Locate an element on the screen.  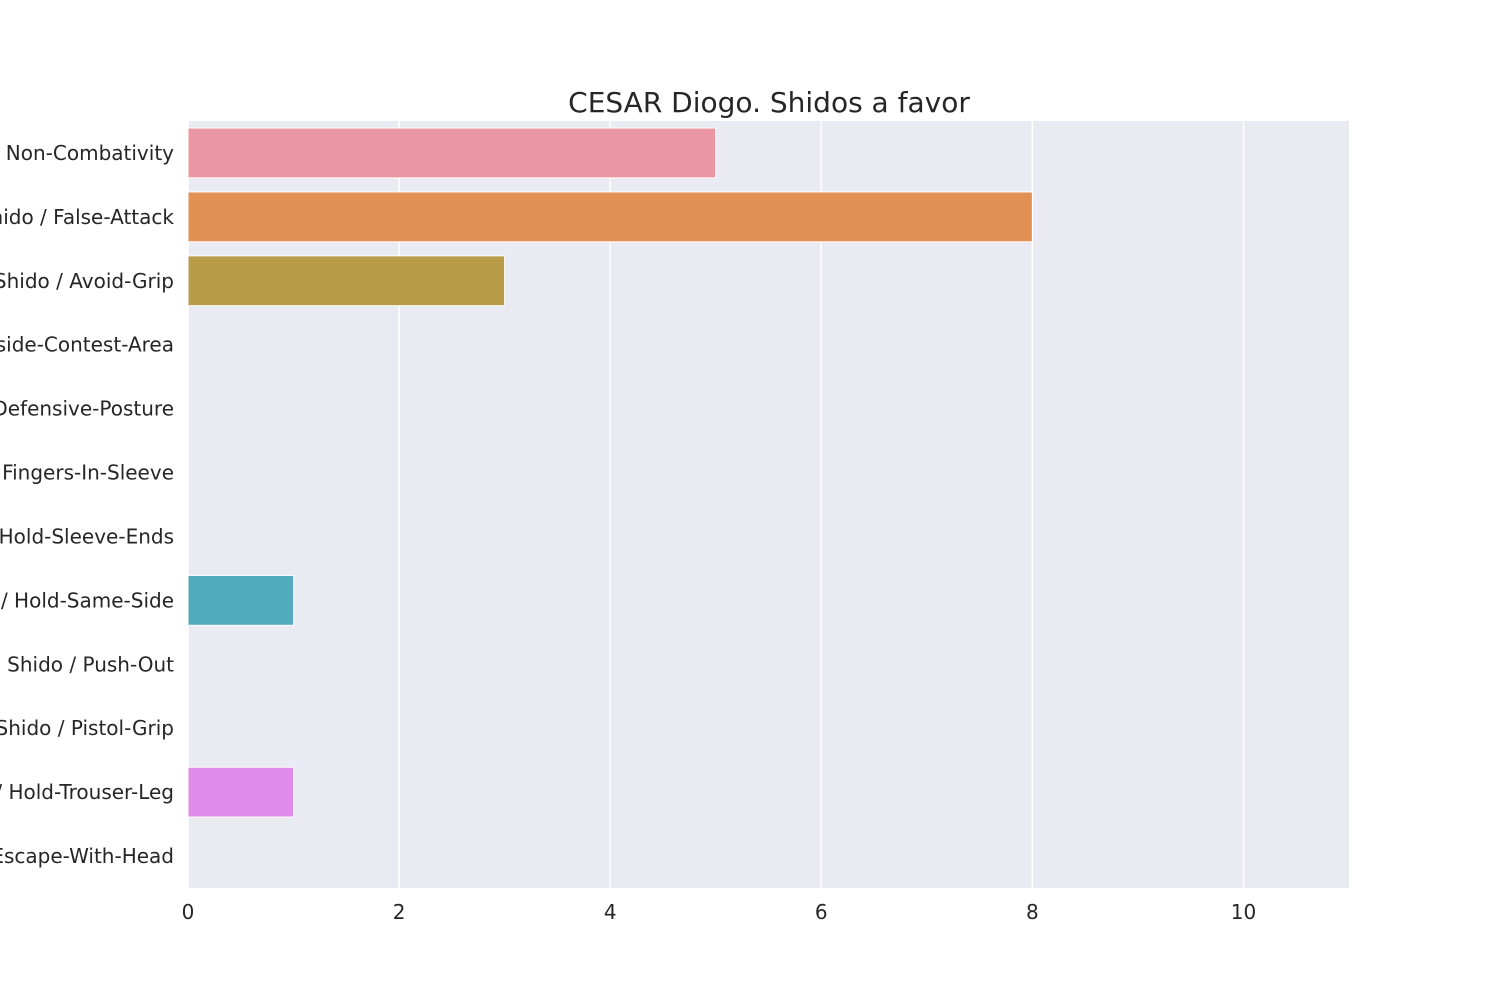
y-tick-label: Shido / Pistol-Grip is located at coordinates (87, 728).